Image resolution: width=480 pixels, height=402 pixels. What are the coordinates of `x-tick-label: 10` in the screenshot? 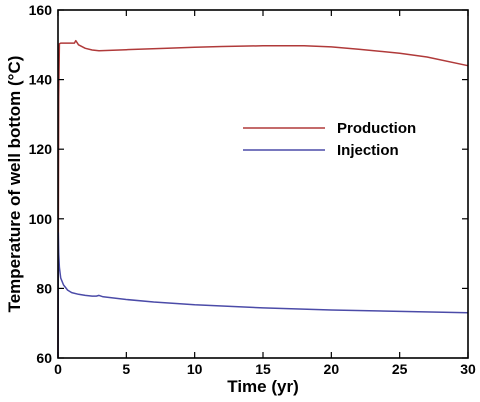 It's located at (195, 369).